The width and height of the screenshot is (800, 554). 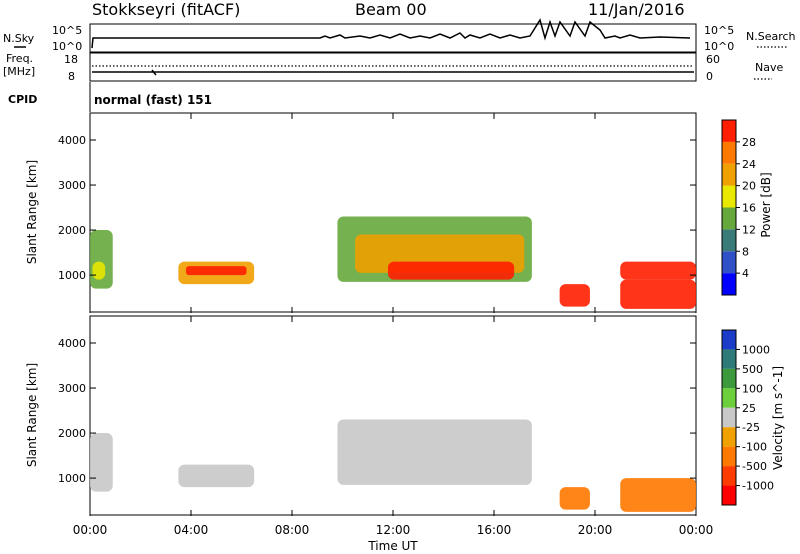 What do you see at coordinates (67, 30) in the screenshot?
I see `nsky-tick-top: 10^5` at bounding box center [67, 30].